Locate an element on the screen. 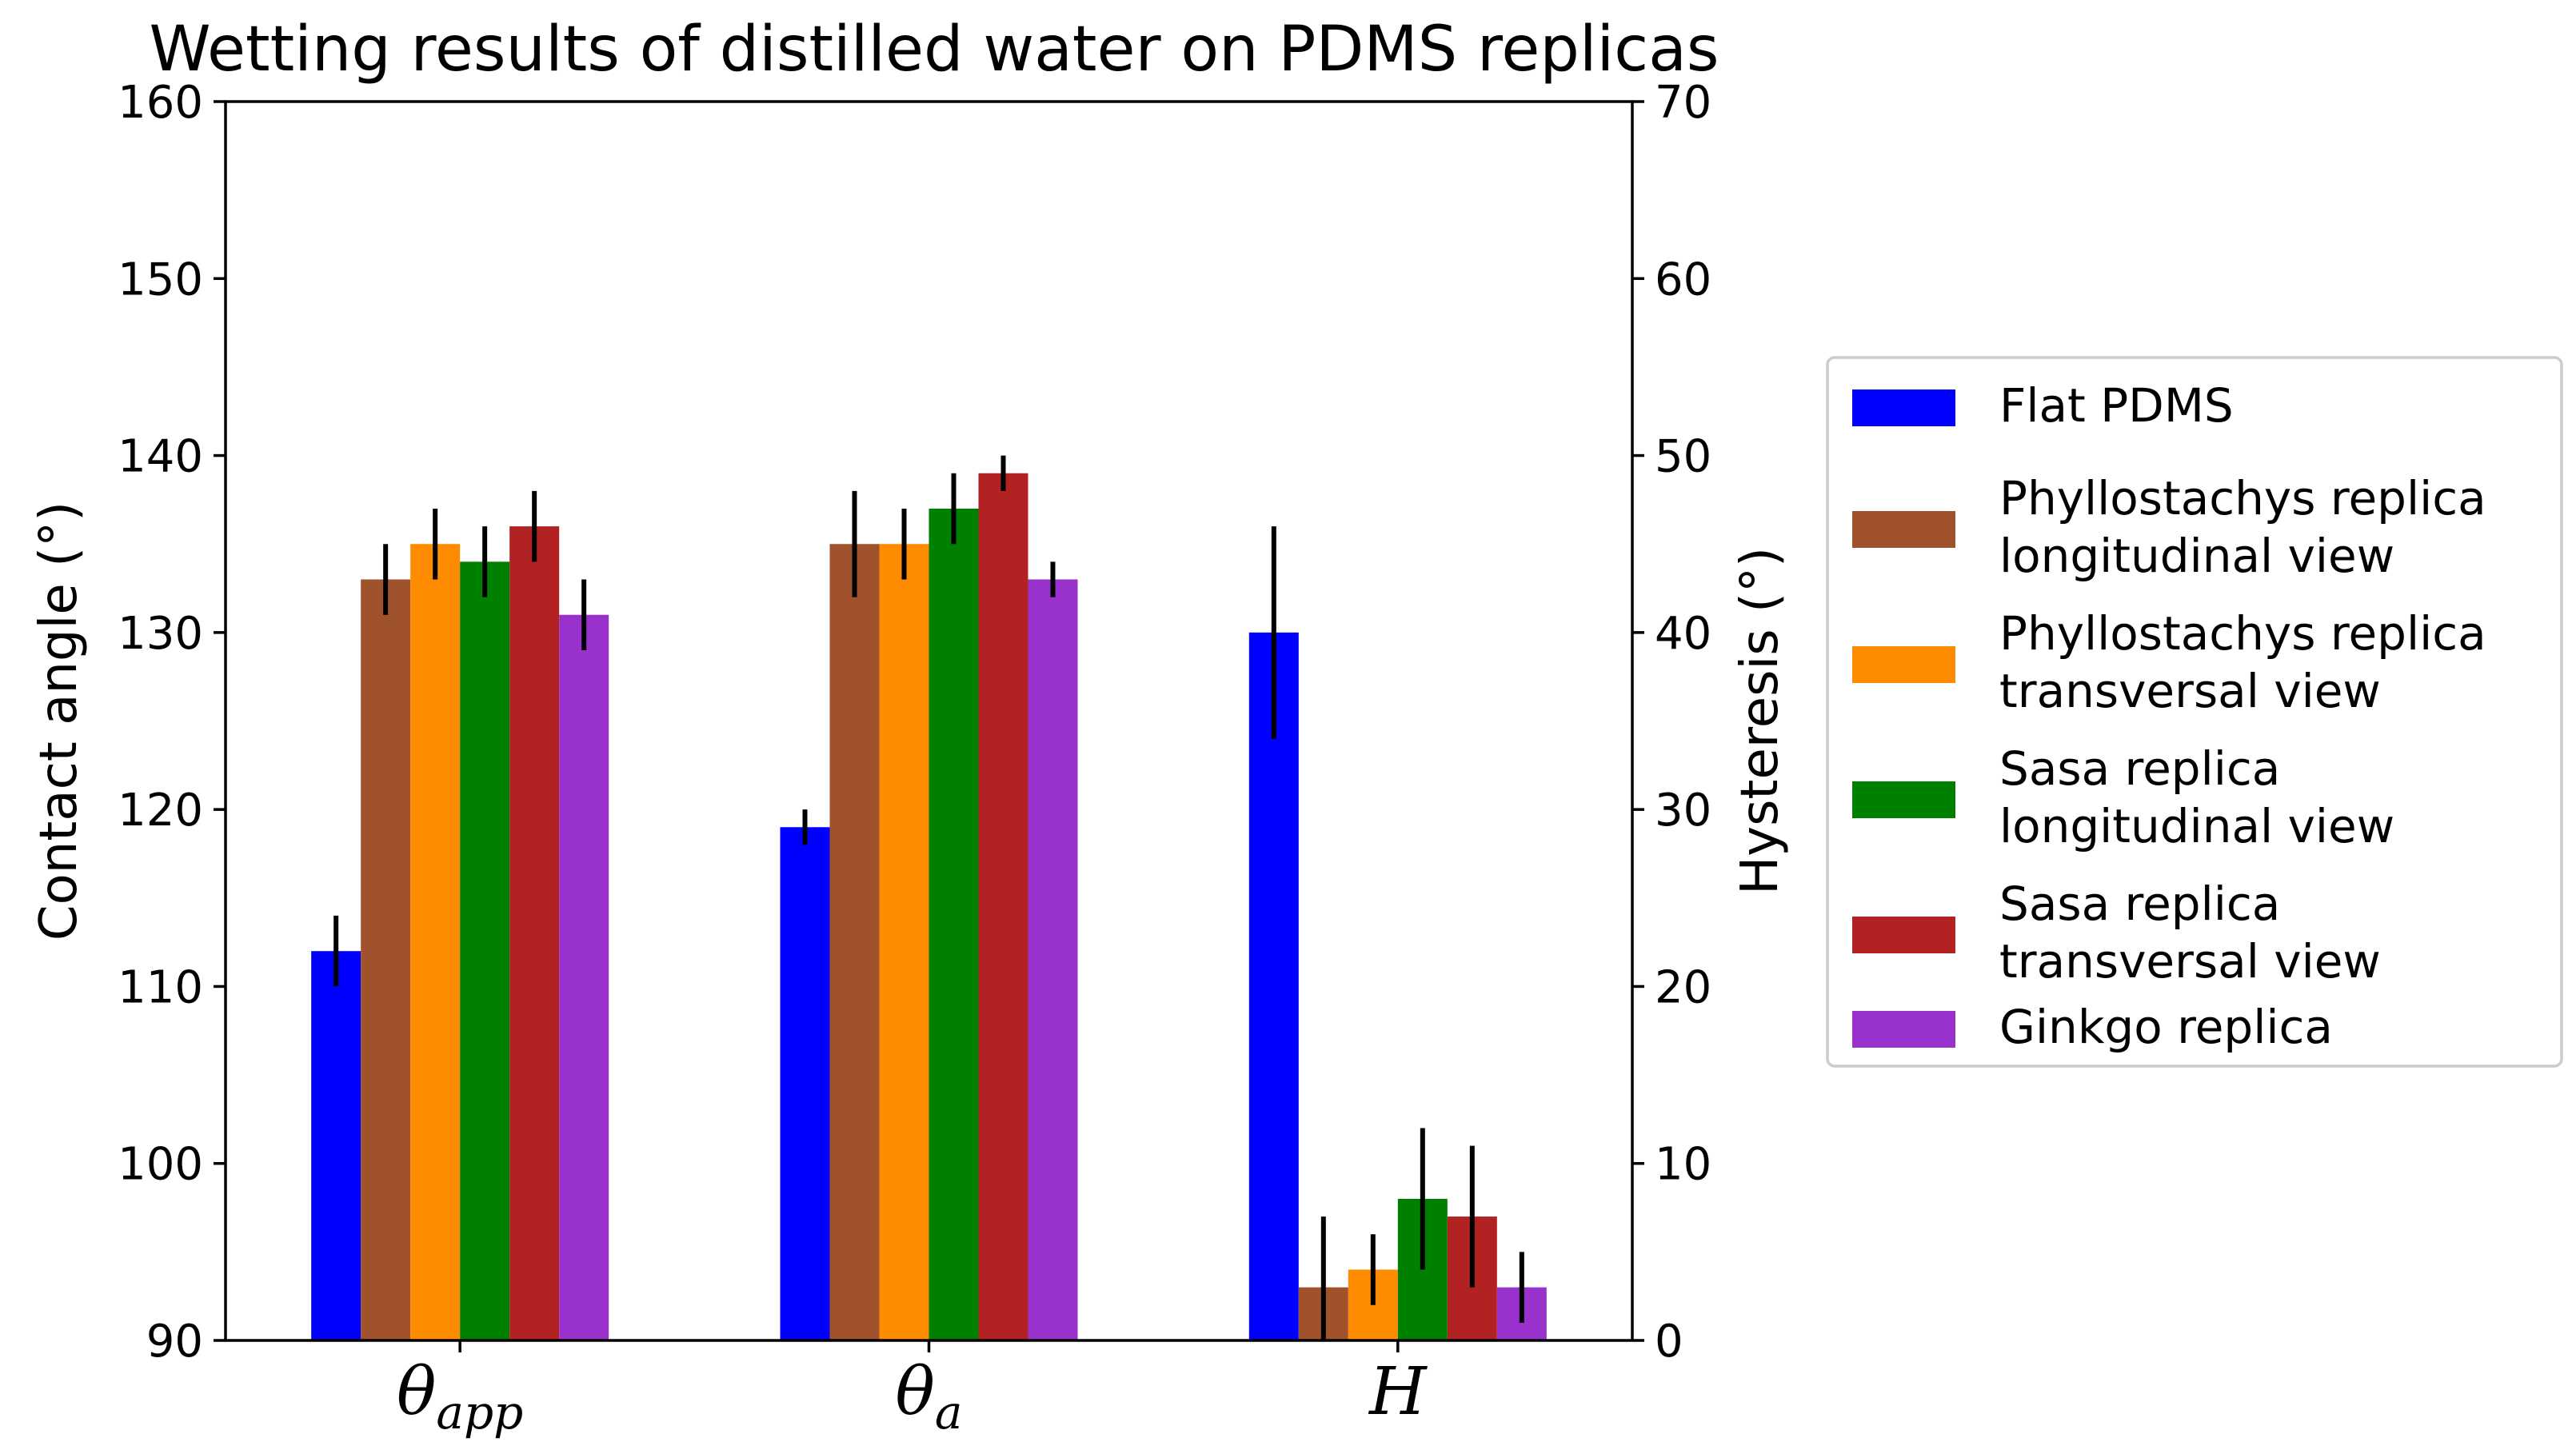 Image resolution: width=2576 pixels, height=1442 pixels. y-right-tick-label: 40 is located at coordinates (1683, 634).